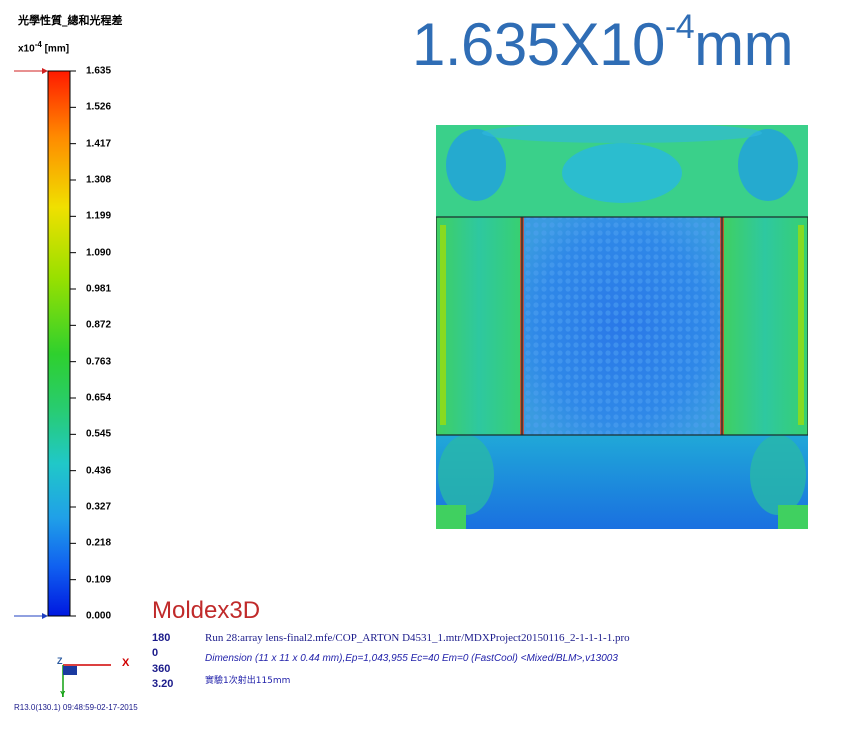 This screenshot has width=851, height=732. I want to click on headline-unit: mm, so click(744, 44).